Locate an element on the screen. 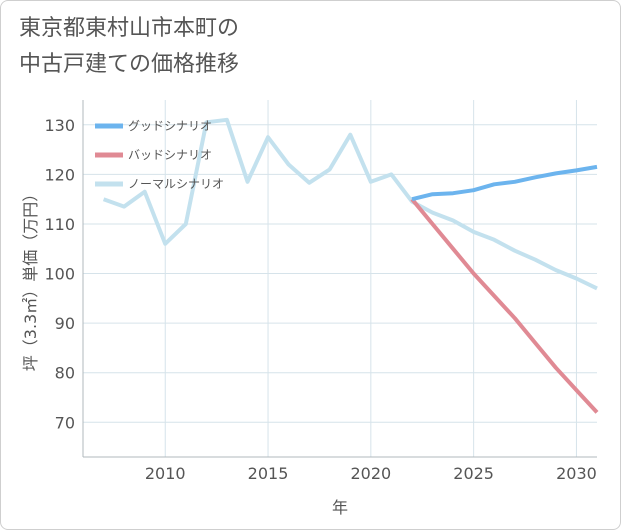 This screenshot has height=530, width=621. y-tick-labels: 70 80 90 100 110 120 130 is located at coordinates (59, 274).